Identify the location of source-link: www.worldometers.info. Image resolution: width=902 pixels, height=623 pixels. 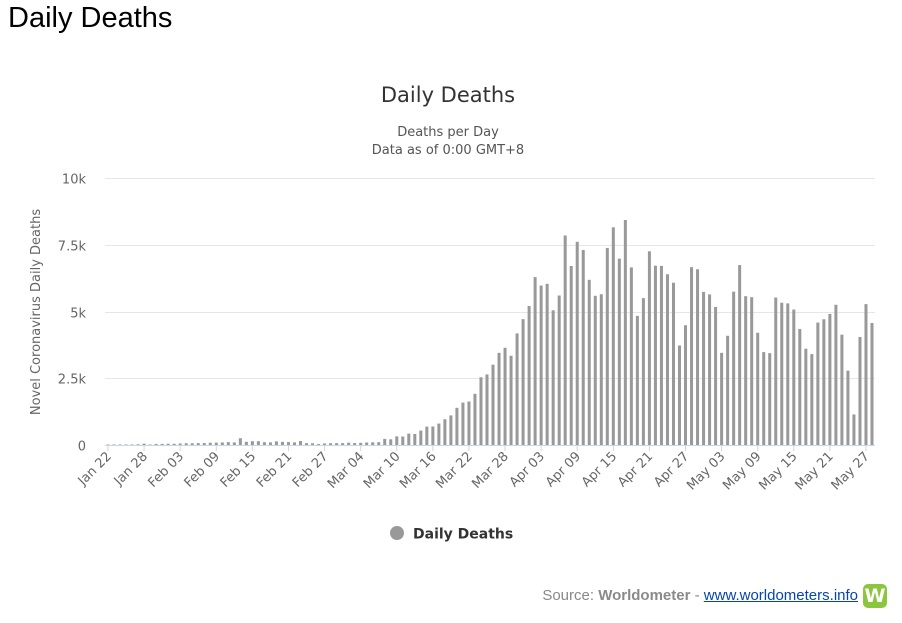
(780, 595).